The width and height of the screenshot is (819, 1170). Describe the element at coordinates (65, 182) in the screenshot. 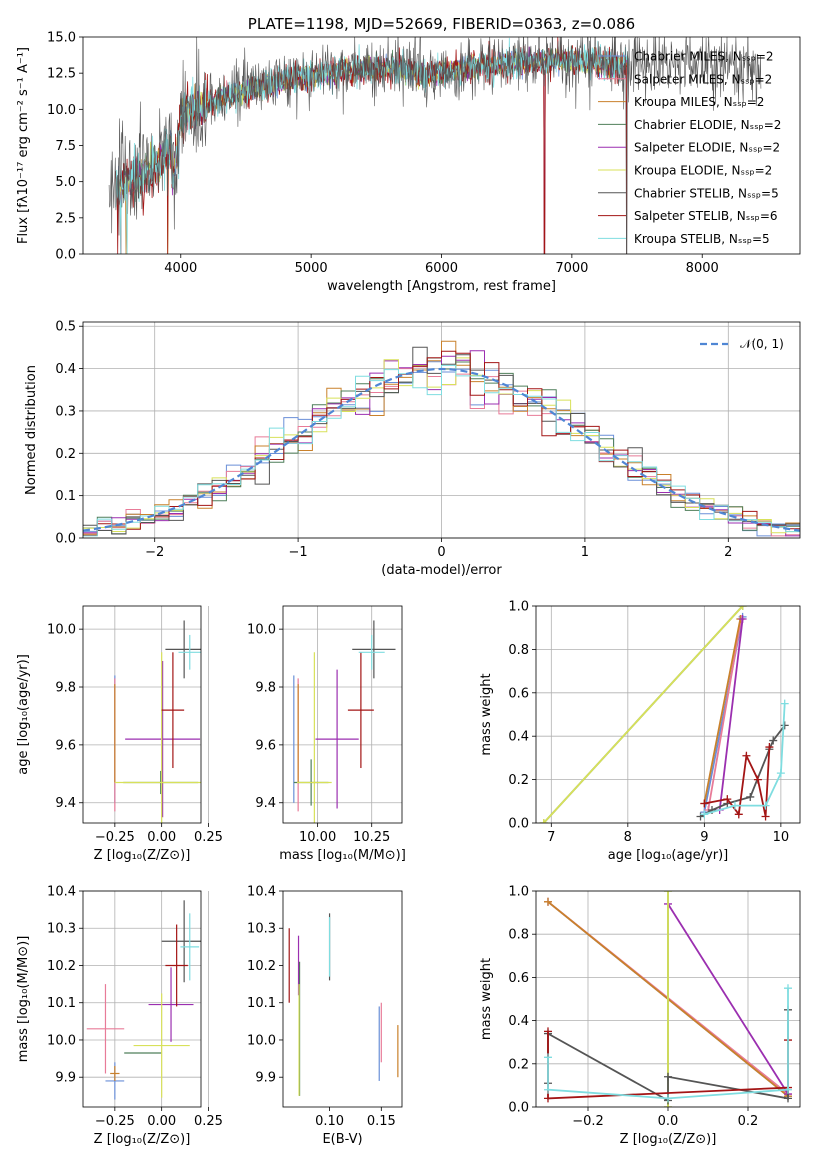

I see `y-tick-label: 5.0` at that location.